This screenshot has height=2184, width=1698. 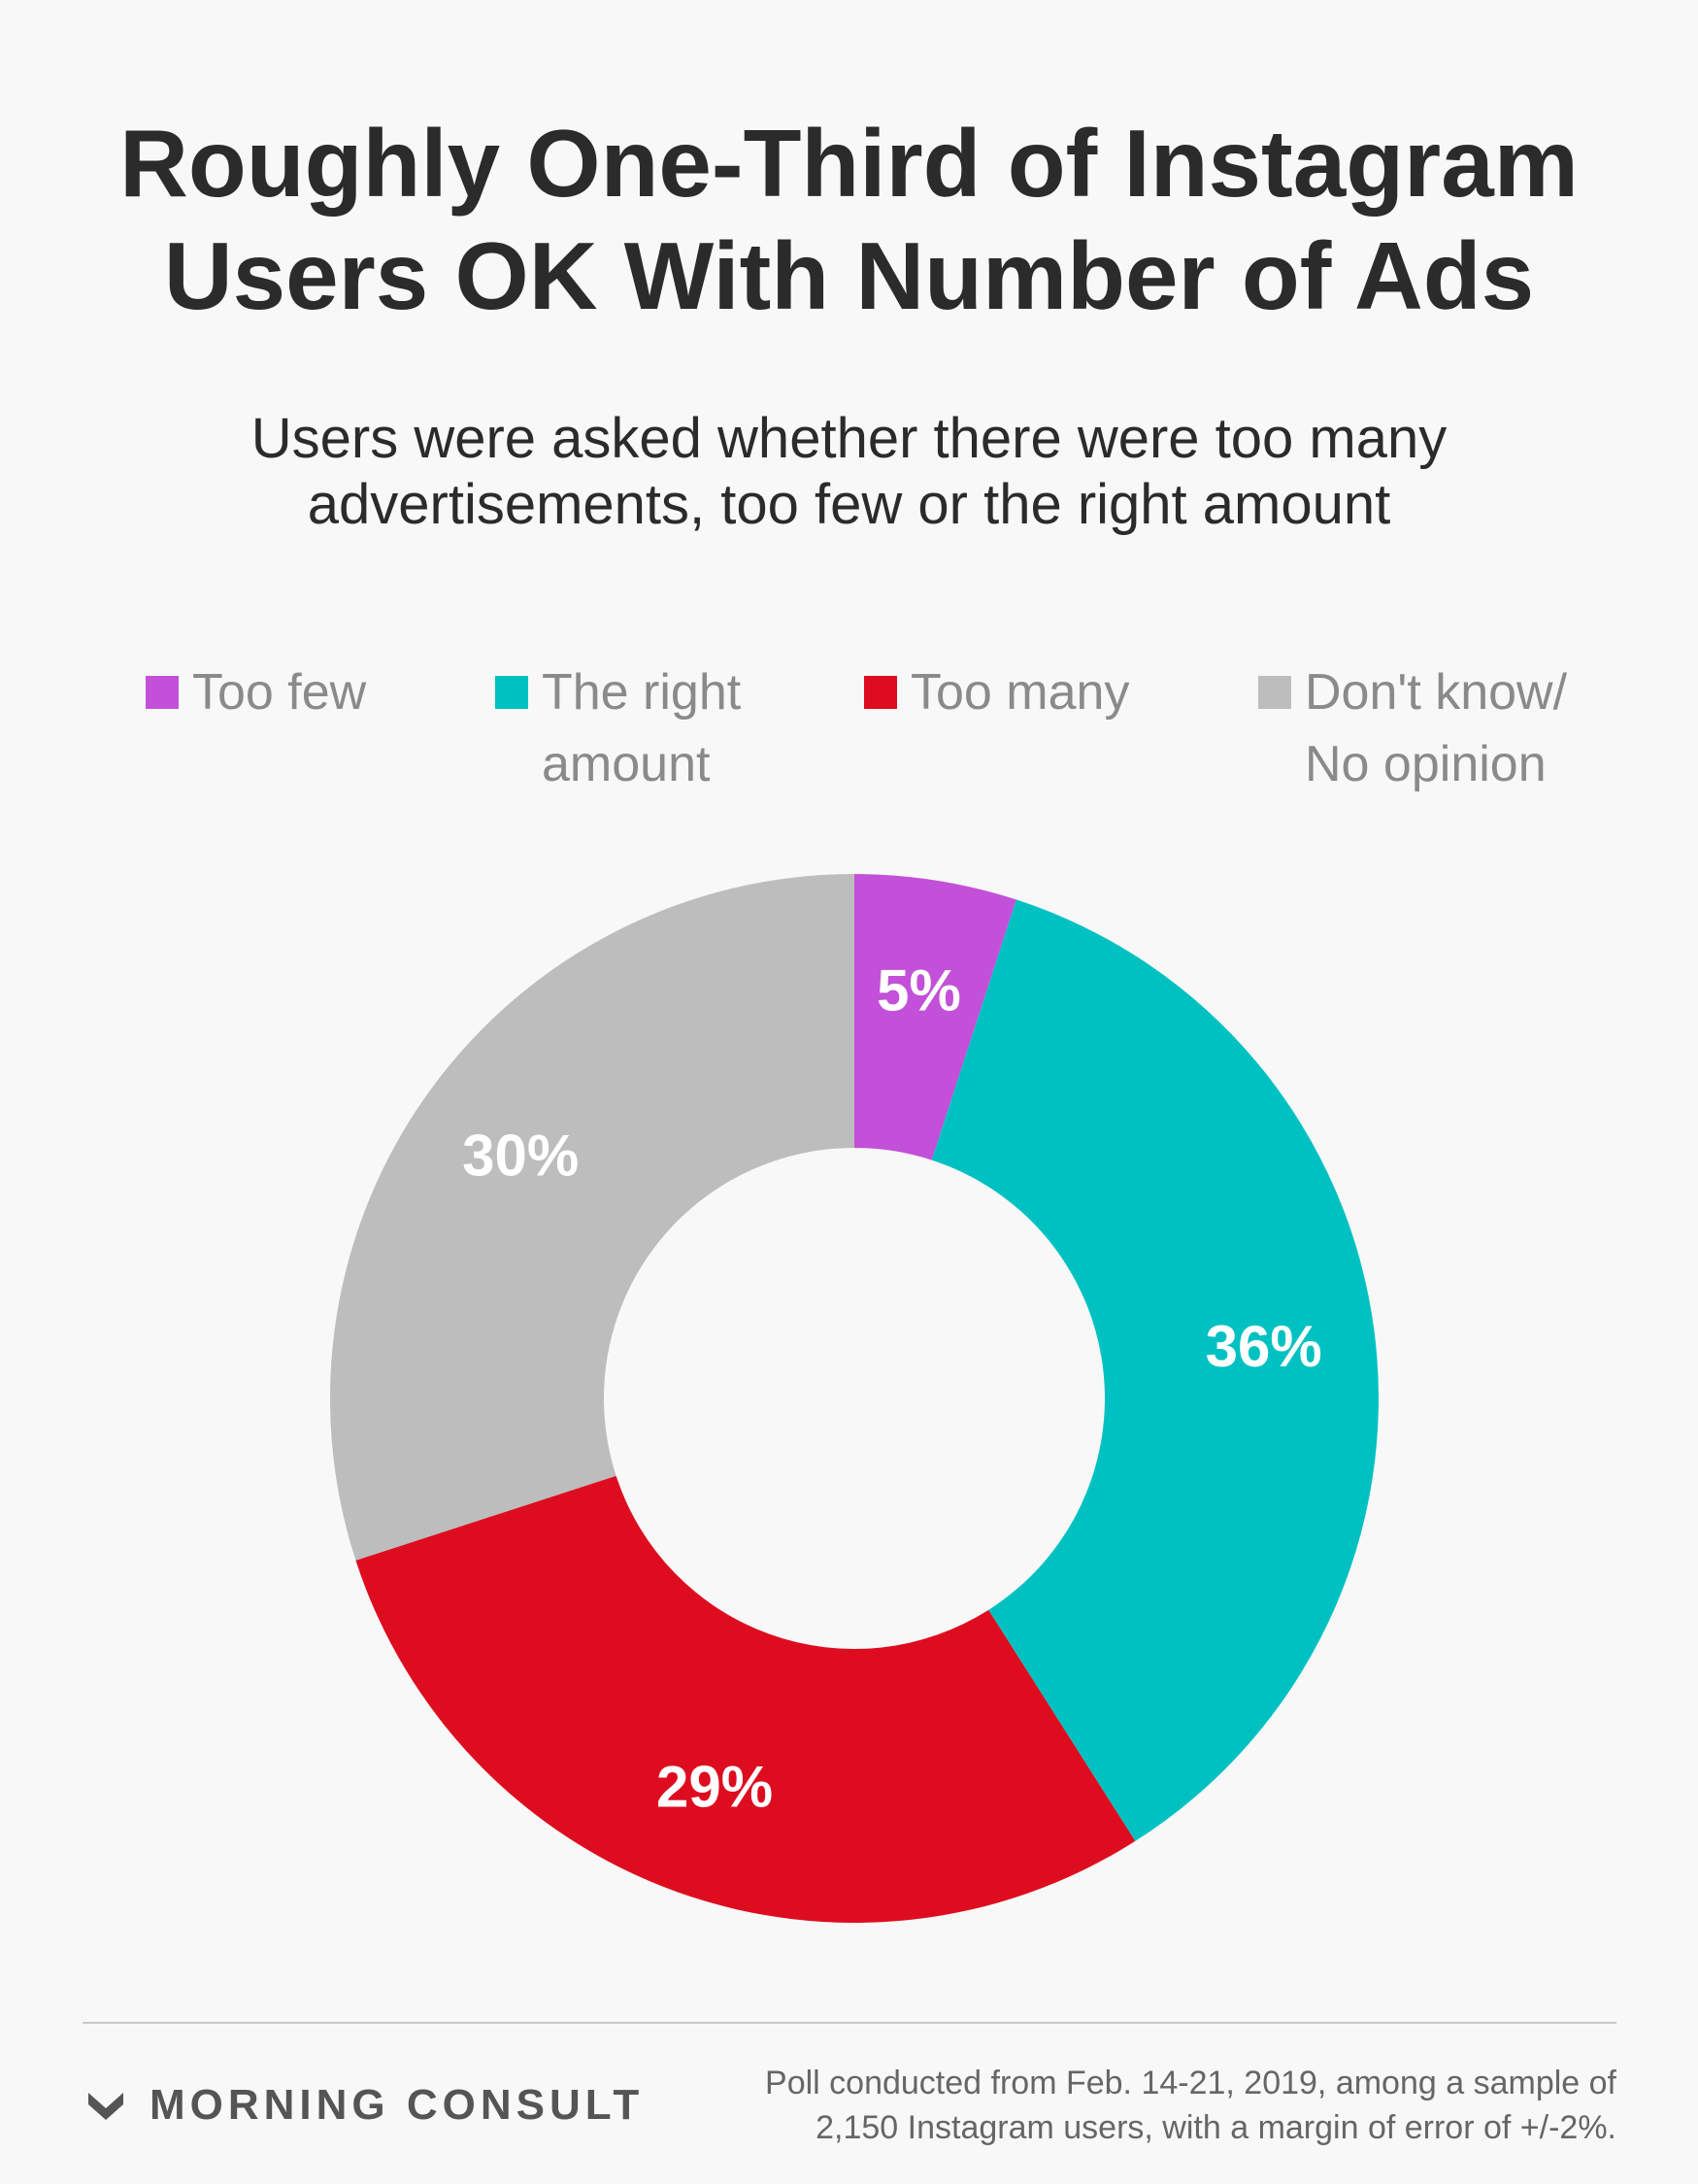 I want to click on legend-label-too-many: Too many, so click(x=1020, y=692).